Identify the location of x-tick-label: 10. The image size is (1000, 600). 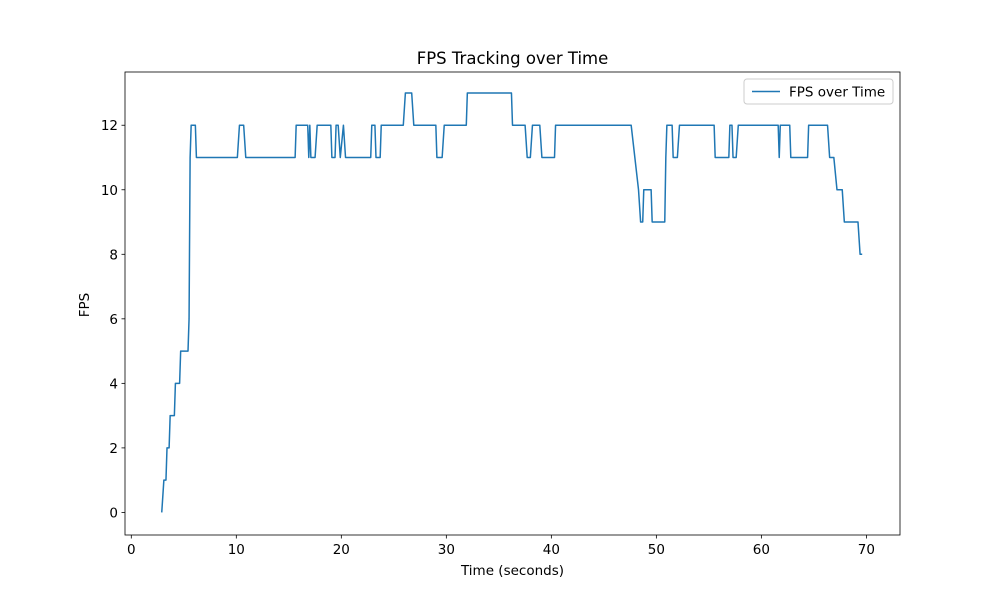
(236, 550).